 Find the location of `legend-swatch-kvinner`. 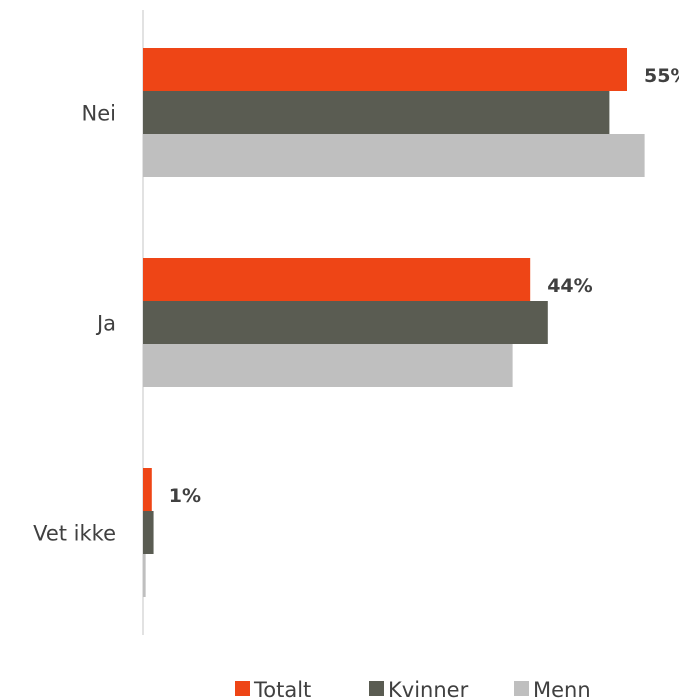

legend-swatch-kvinner is located at coordinates (376, 688).